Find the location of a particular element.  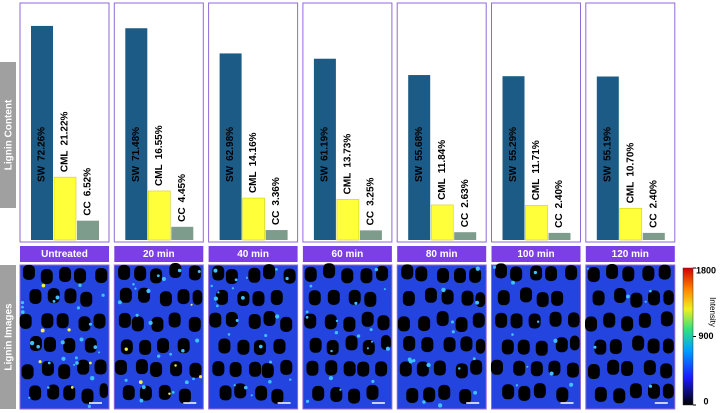

micrograph-bg is located at coordinates (253, 337).